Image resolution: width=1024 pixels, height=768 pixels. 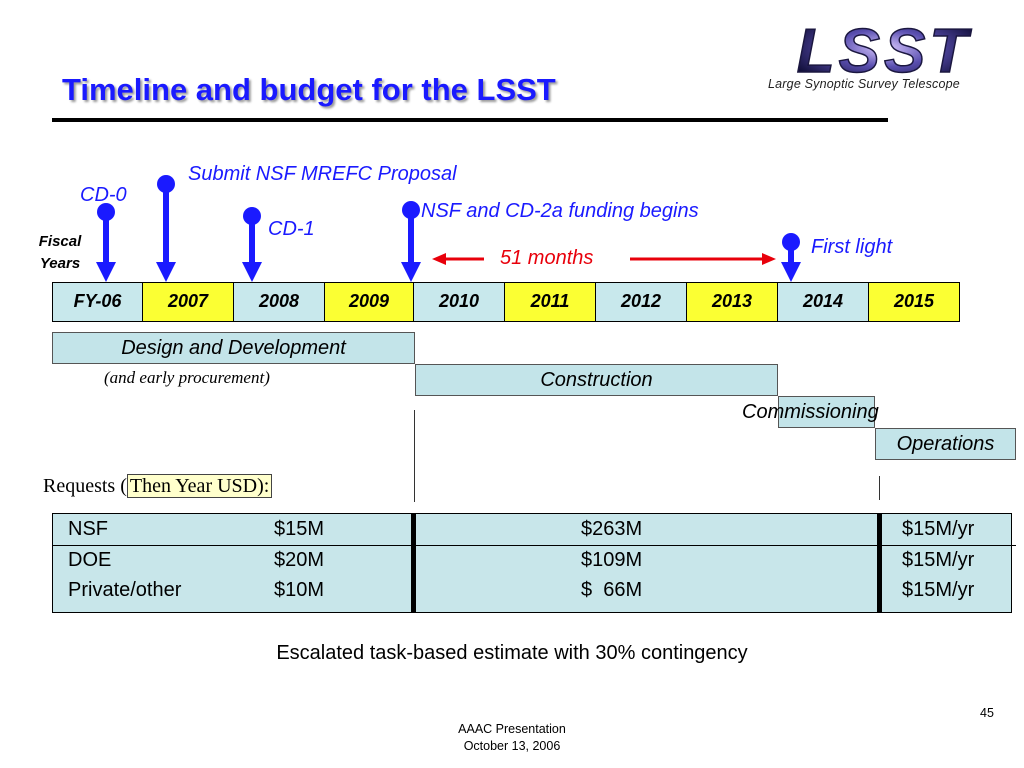 I want to click on logo-wordmark: LSST, so click(x=885, y=54).